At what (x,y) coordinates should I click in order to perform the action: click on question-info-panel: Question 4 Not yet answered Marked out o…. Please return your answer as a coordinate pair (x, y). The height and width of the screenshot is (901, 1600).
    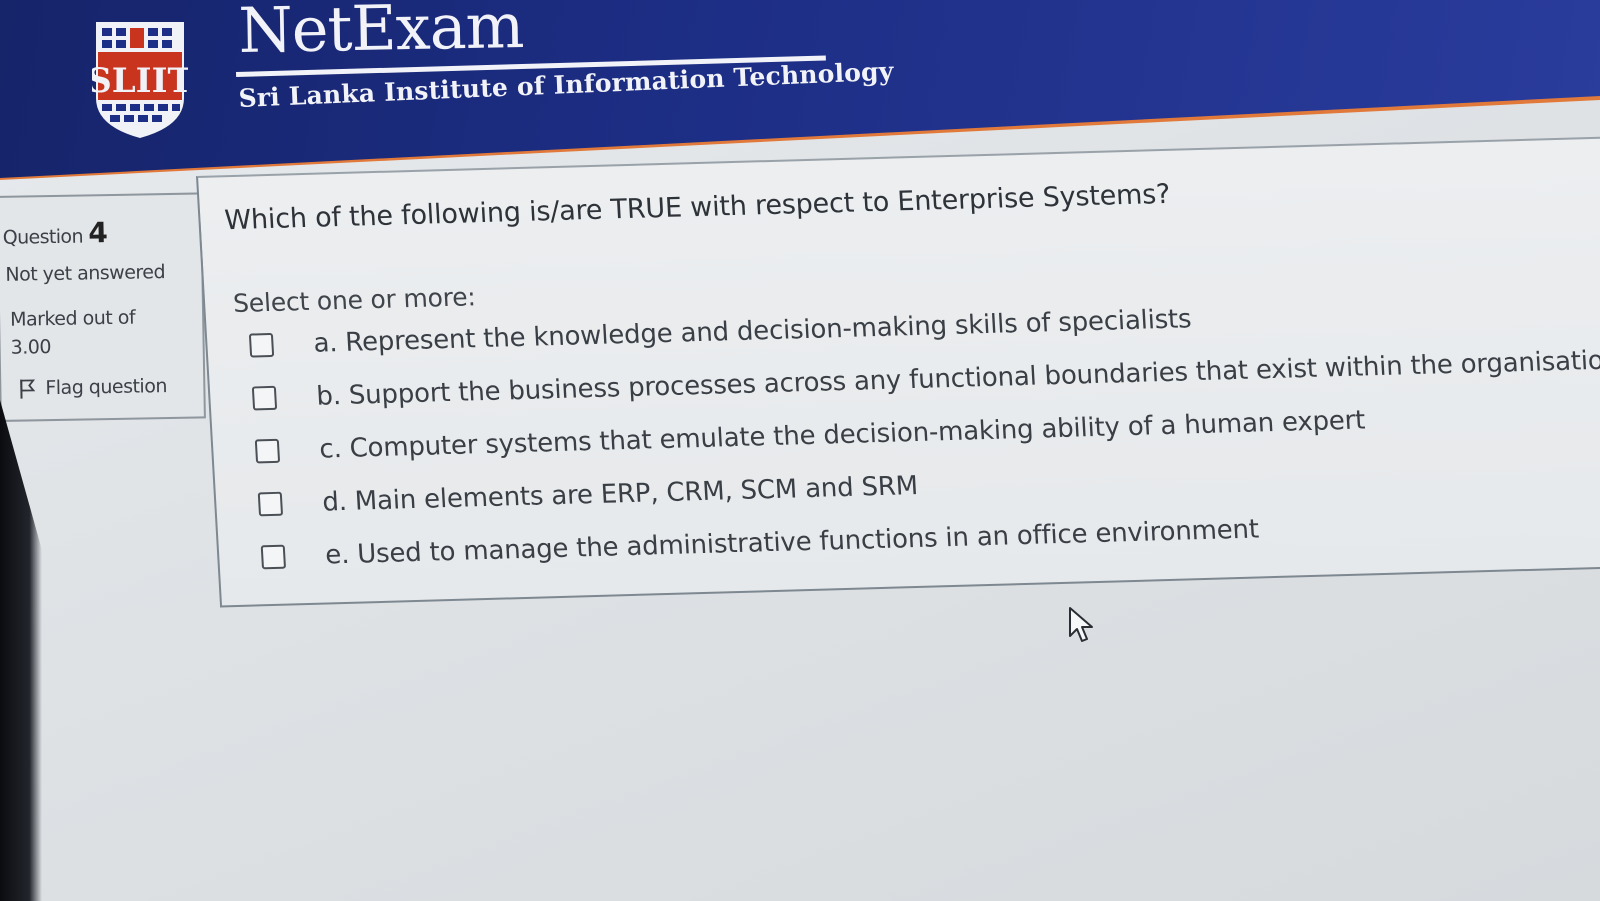
    Looking at the image, I should click on (103, 307).